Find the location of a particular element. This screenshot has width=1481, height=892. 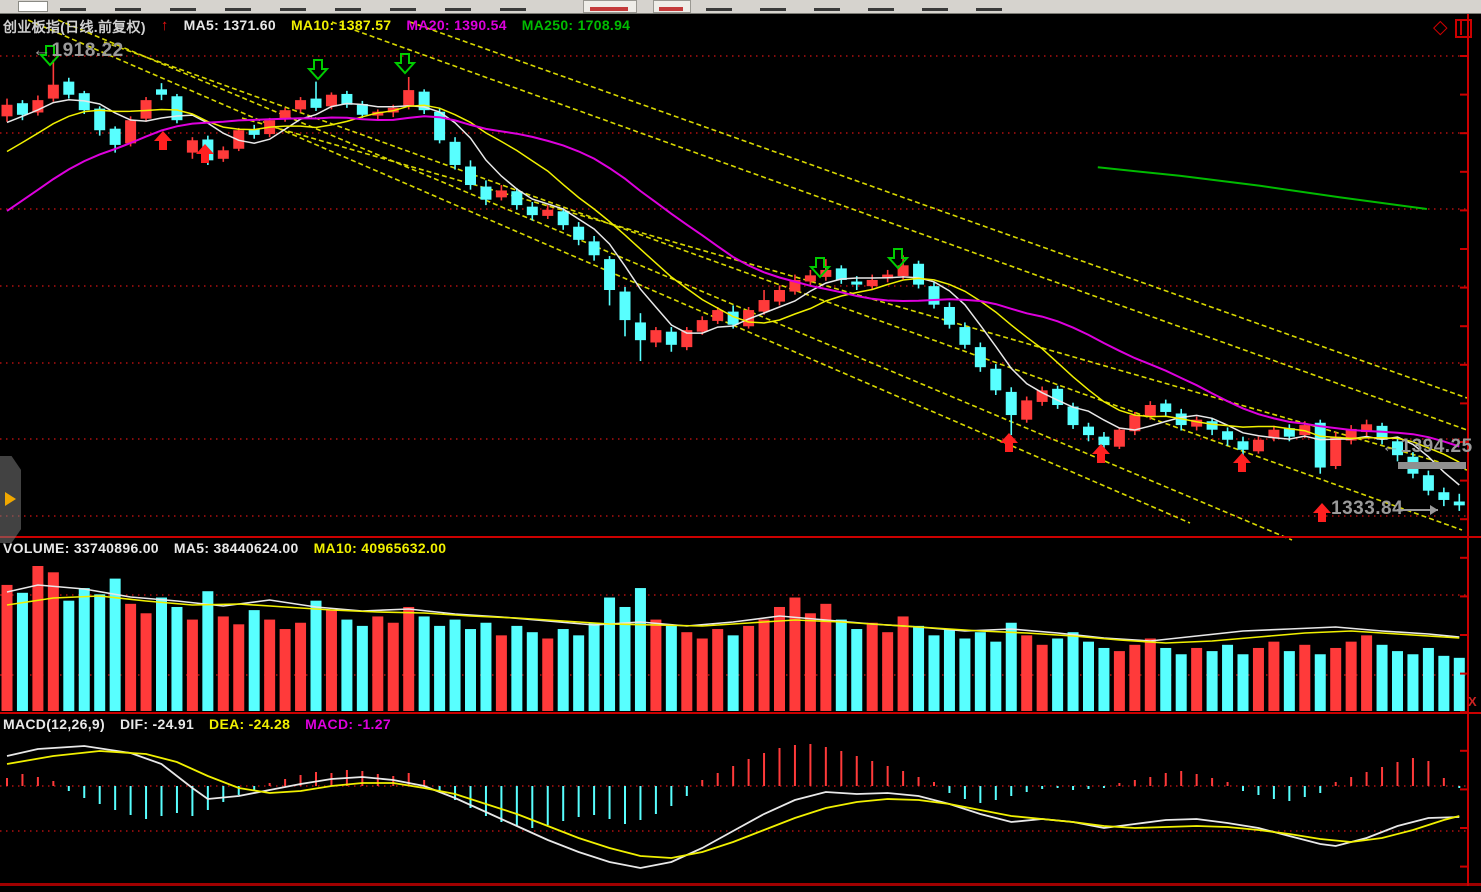

ma10-readout: MA10: 1387.57 is located at coordinates (341, 25).